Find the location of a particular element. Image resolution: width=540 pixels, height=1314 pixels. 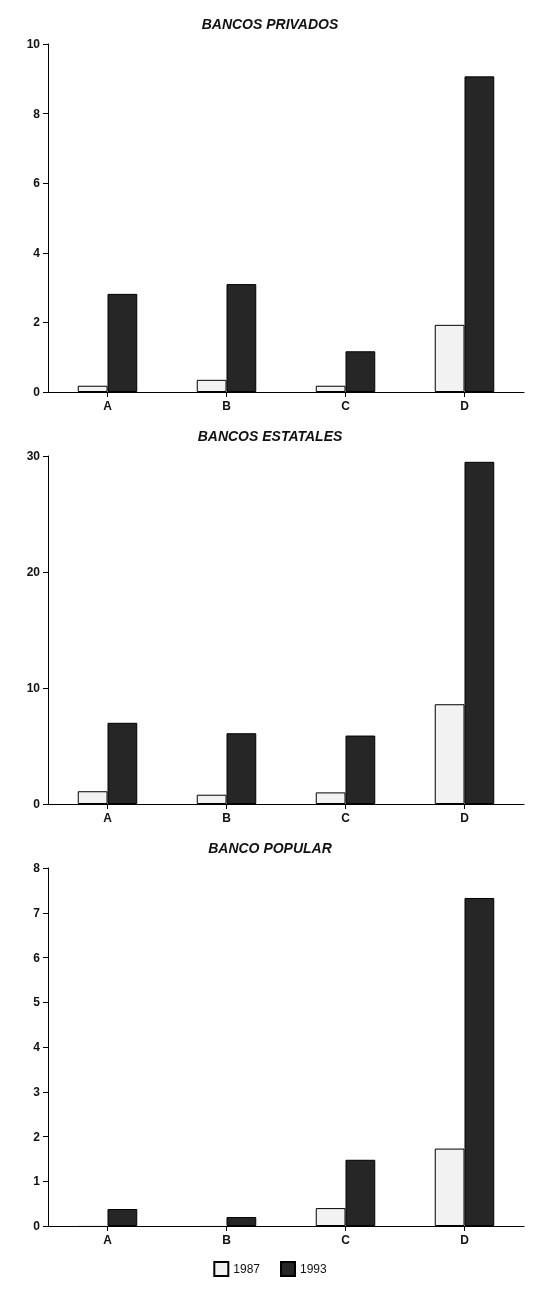

legend-label: 1987 is located at coordinates (247, 1269).